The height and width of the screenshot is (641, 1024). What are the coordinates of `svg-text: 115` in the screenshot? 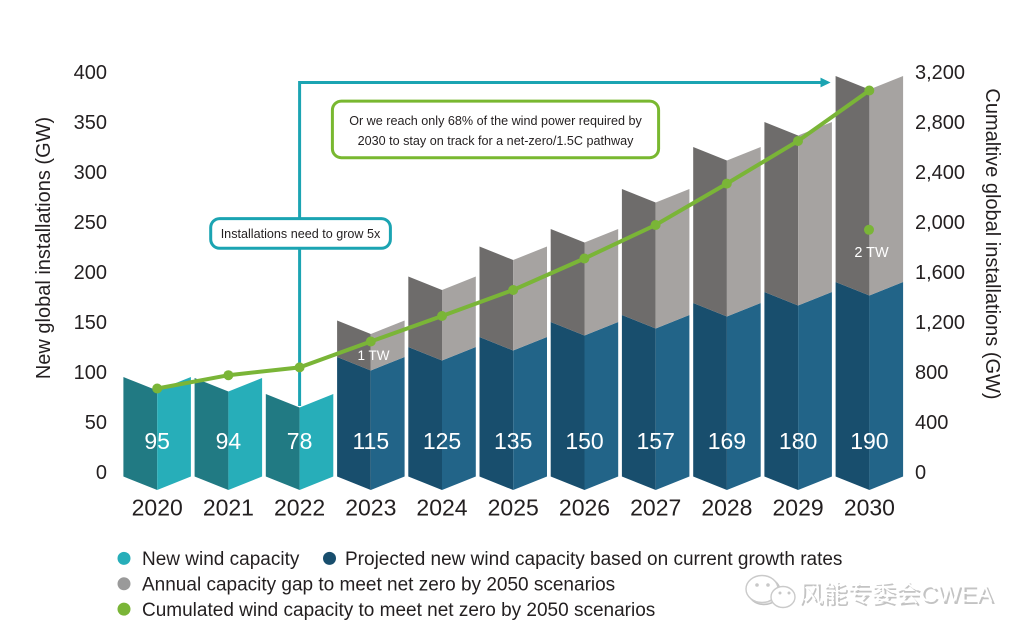 It's located at (370, 441).